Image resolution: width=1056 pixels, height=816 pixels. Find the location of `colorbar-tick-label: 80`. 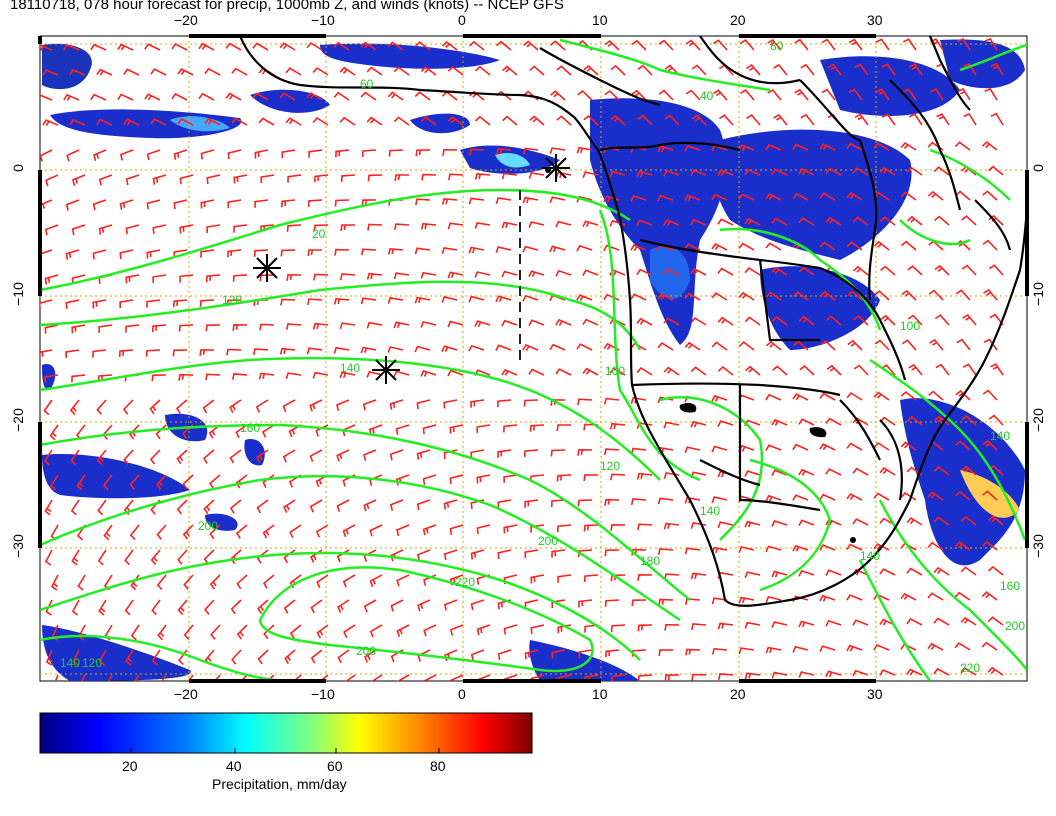

colorbar-tick-label: 80 is located at coordinates (438, 766).